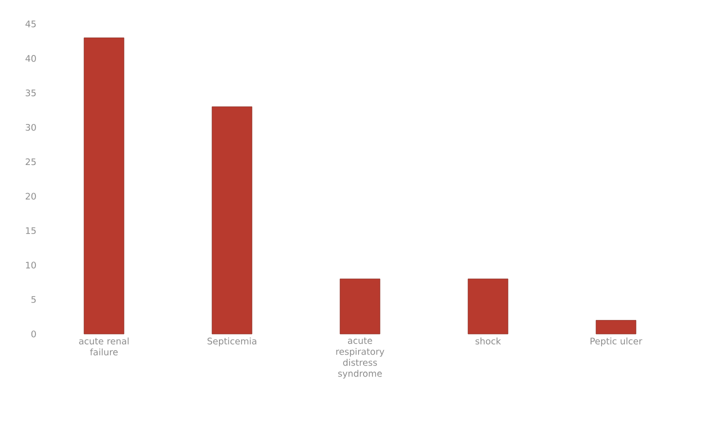 The width and height of the screenshot is (714, 439). Describe the element at coordinates (31, 230) in the screenshot. I see `y-tick-label: 15` at that location.